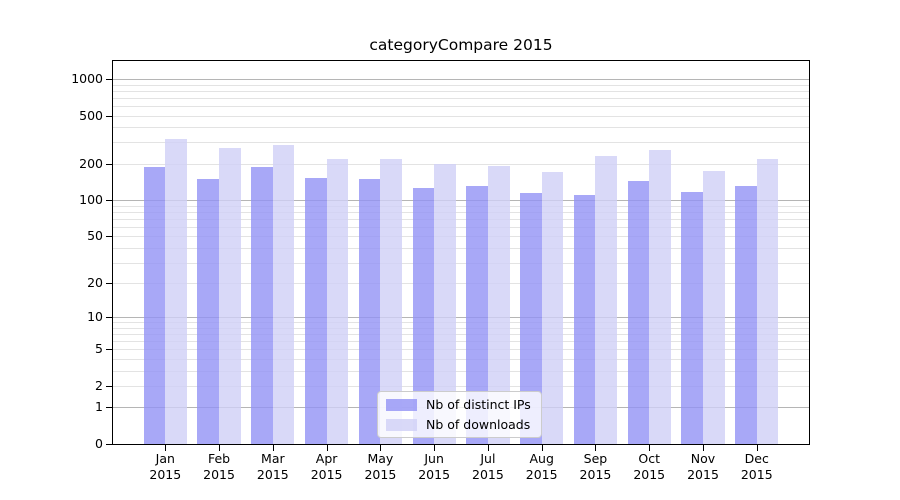 The width and height of the screenshot is (900, 500). Describe the element at coordinates (649, 458) in the screenshot. I see `x-tick-month: Oct` at that location.